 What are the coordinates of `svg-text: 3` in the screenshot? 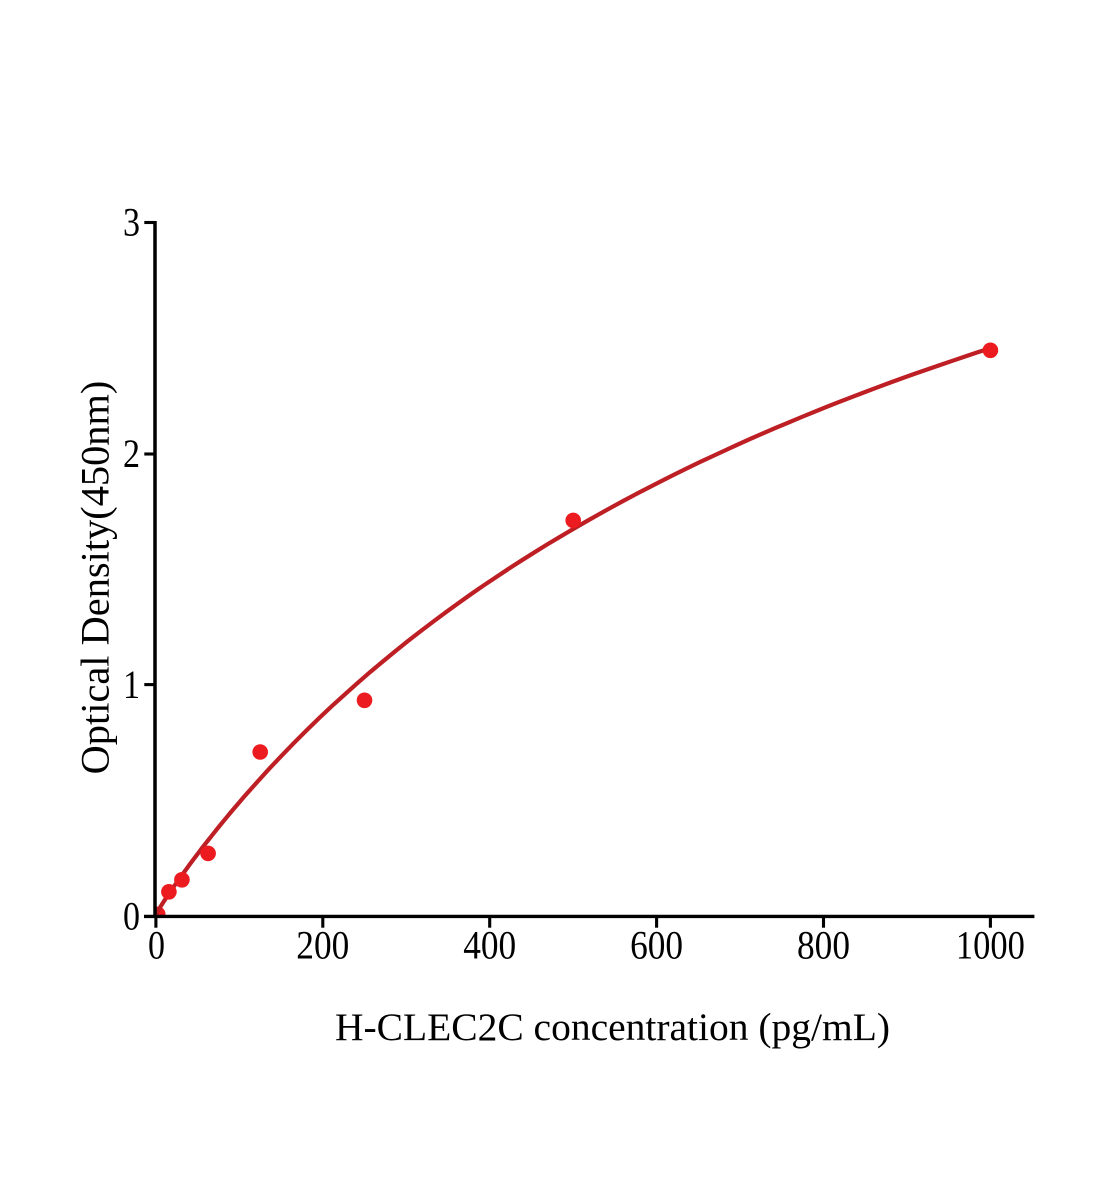 It's located at (131, 222).